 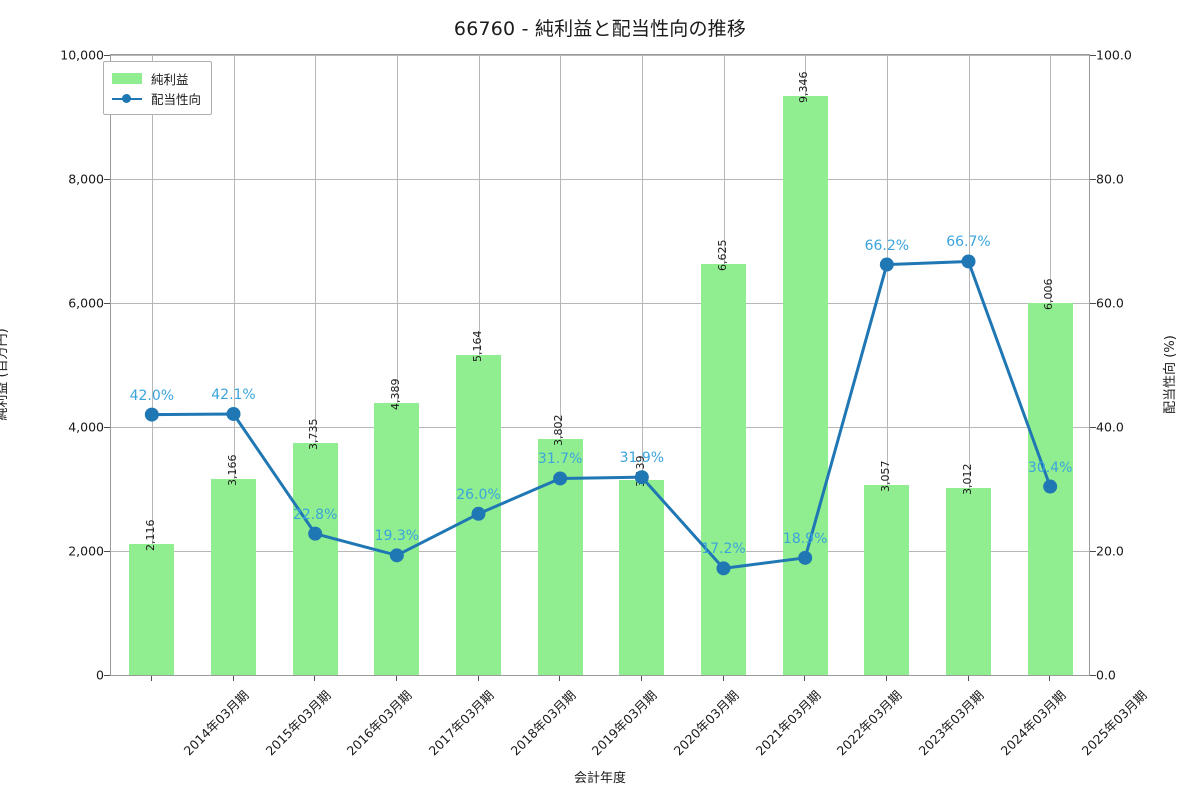 I want to click on line-value-label: 22.8%, so click(x=315, y=514).